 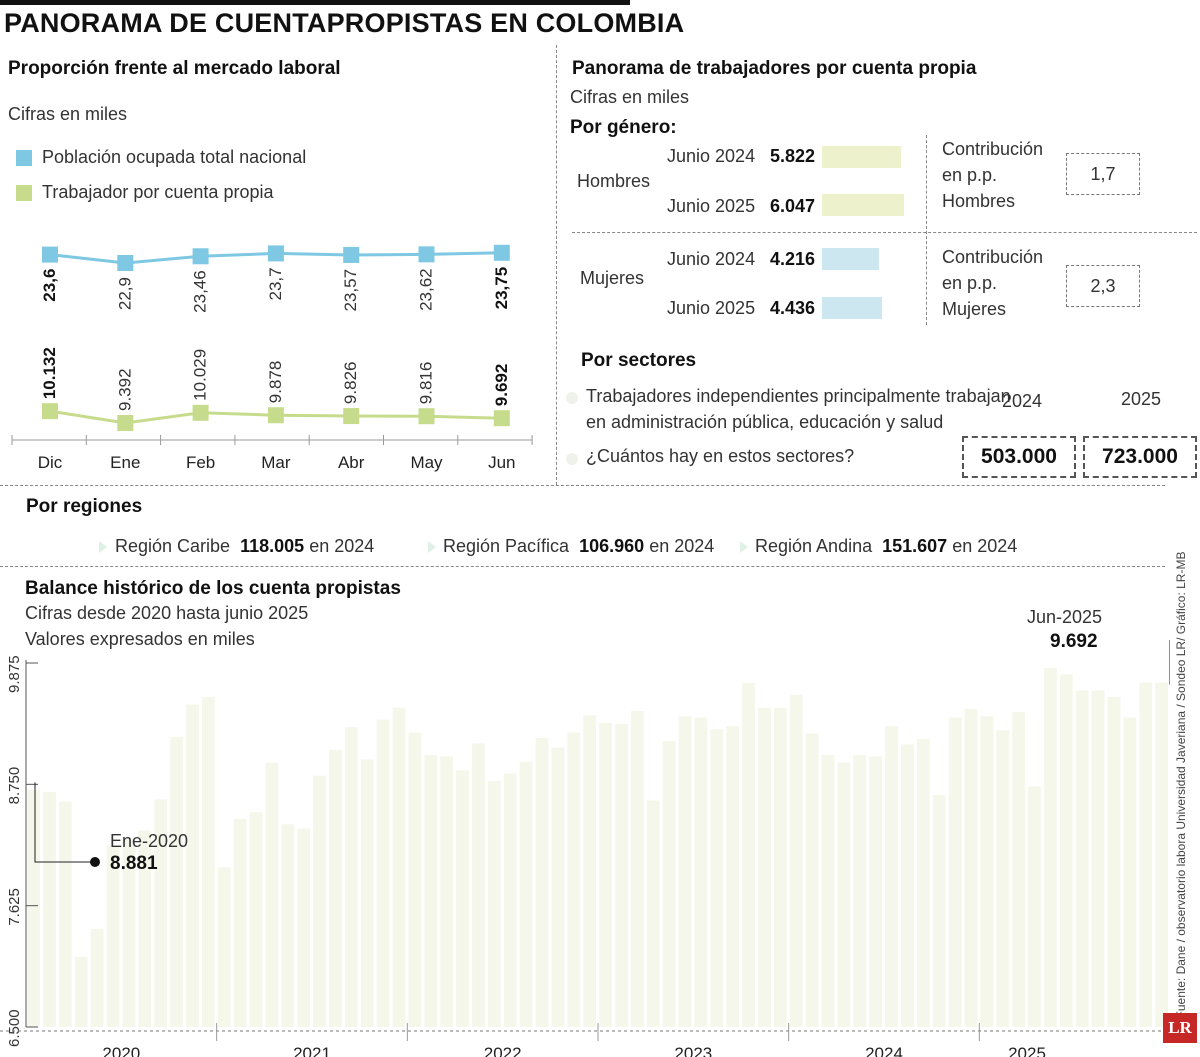 I want to click on hombres-value-2024: 5.822, so click(x=793, y=156).